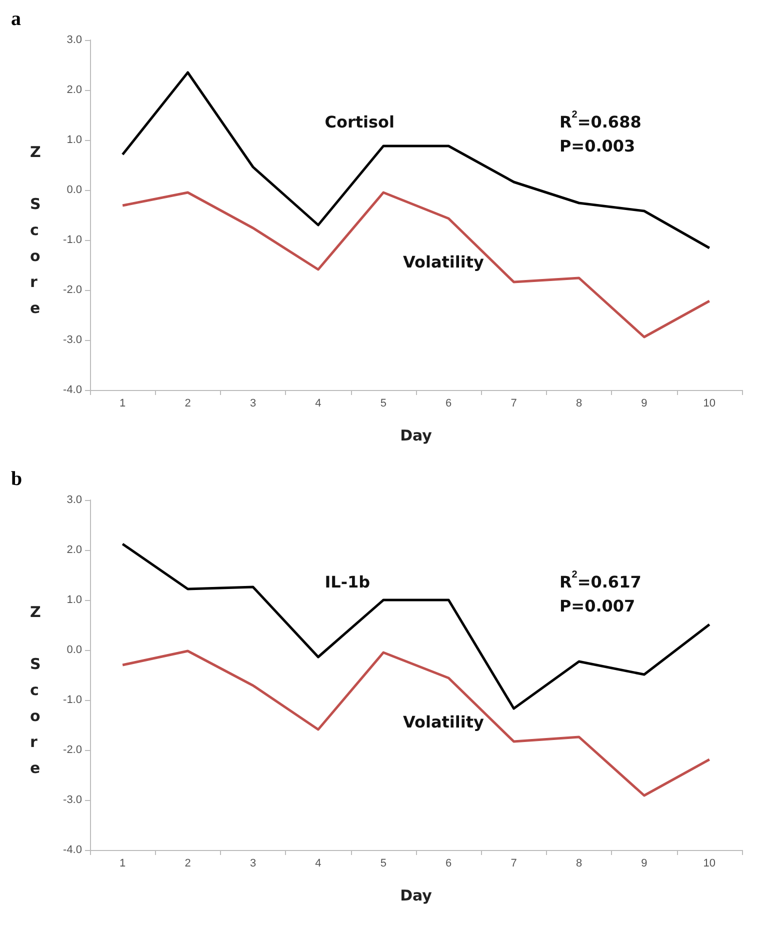 The width and height of the screenshot is (772, 926). What do you see at coordinates (359, 122) in the screenshot?
I see `annotation: Cortisol` at bounding box center [359, 122].